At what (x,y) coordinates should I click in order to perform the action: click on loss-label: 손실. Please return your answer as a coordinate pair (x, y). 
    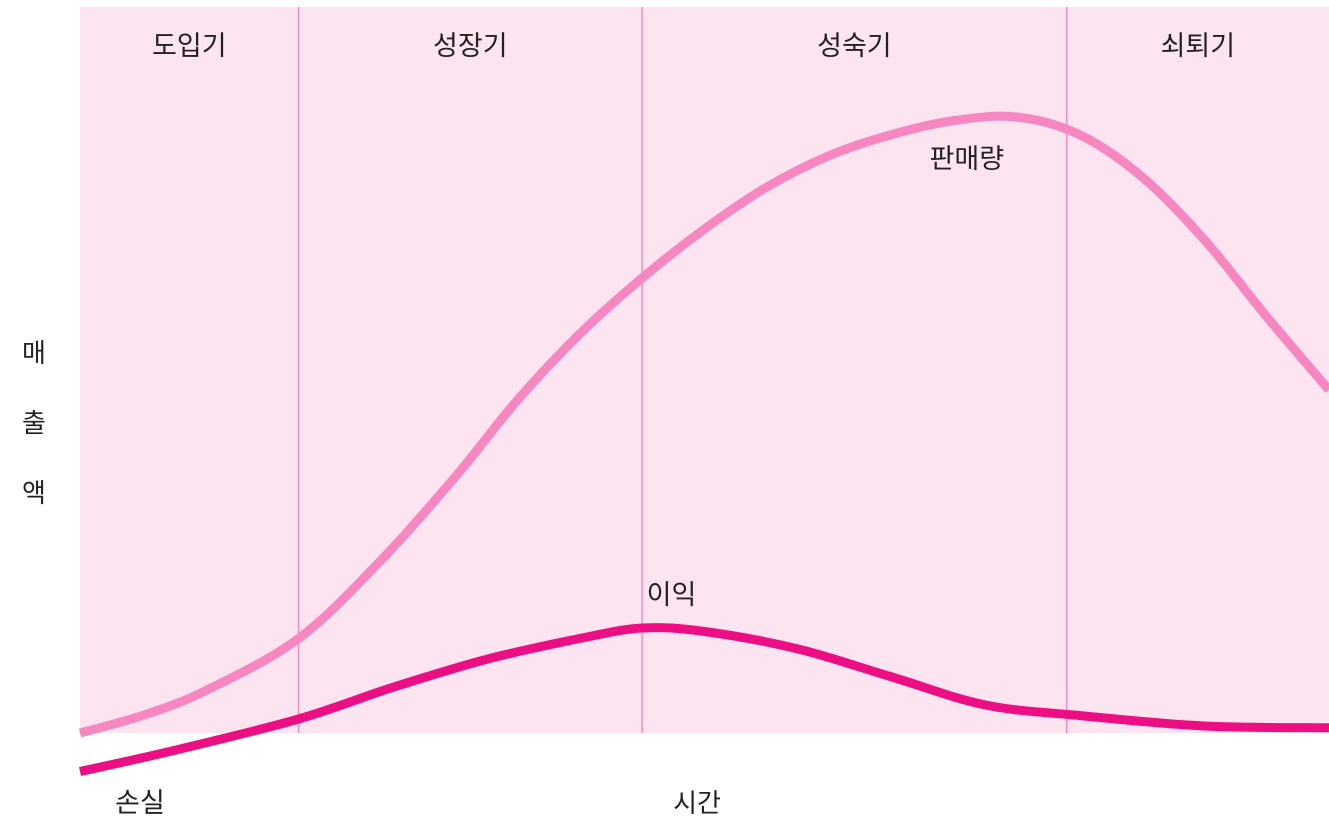
    Looking at the image, I should click on (140, 803).